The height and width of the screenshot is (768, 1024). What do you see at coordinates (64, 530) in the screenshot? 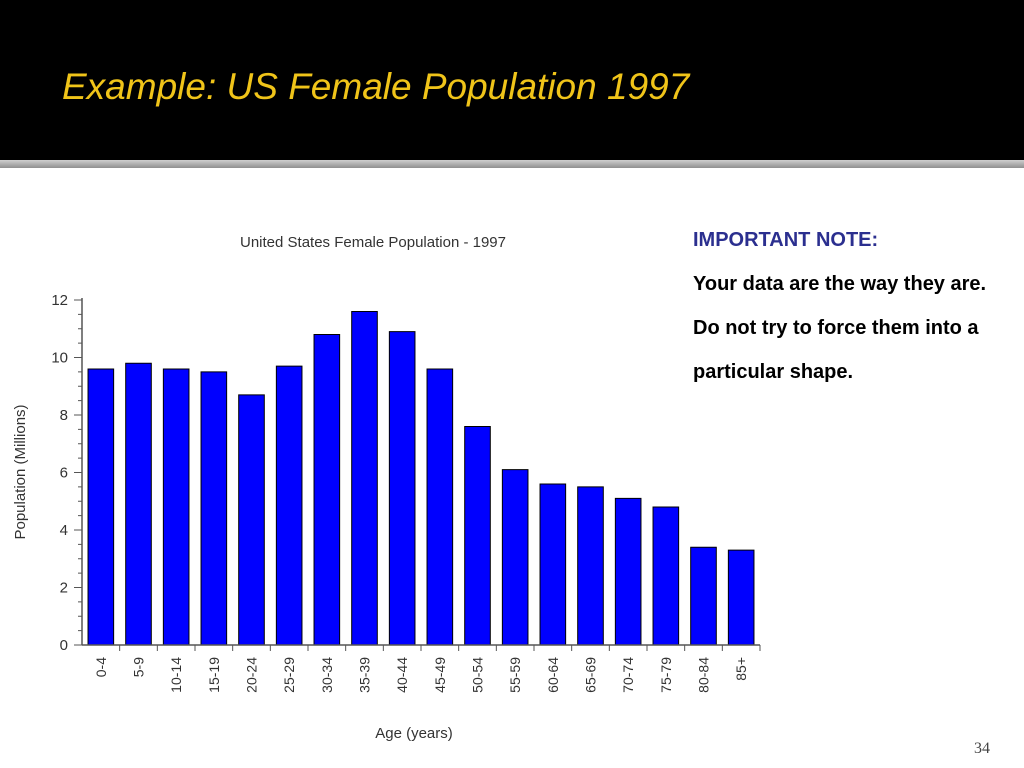
I see `y-tick-label: 4` at bounding box center [64, 530].